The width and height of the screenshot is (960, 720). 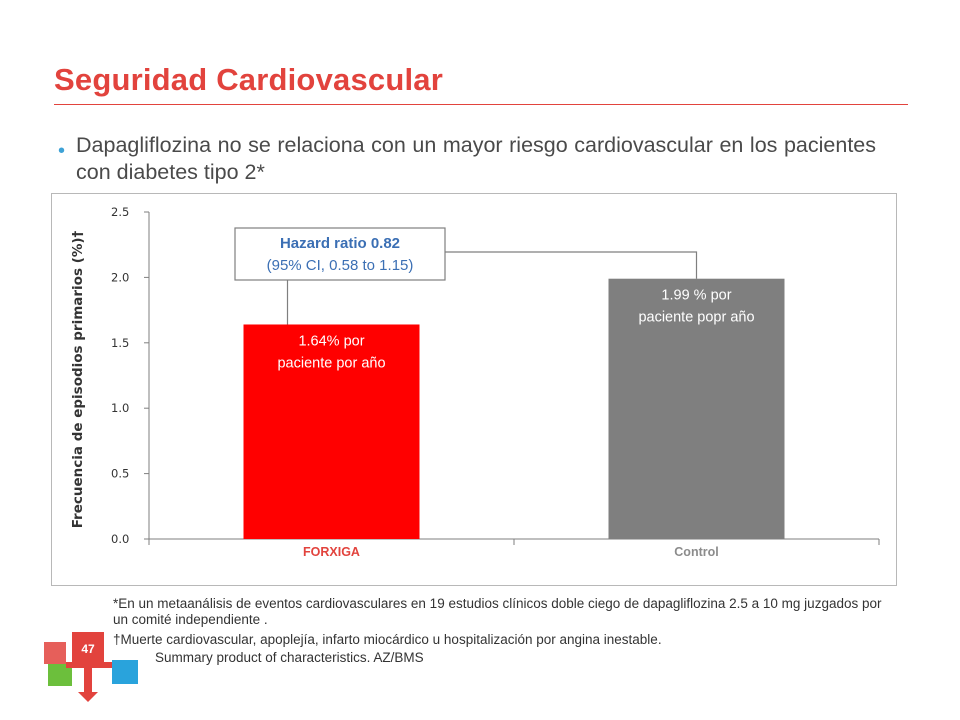 What do you see at coordinates (120, 277) in the screenshot?
I see `y-tick-label: 2.0` at bounding box center [120, 277].